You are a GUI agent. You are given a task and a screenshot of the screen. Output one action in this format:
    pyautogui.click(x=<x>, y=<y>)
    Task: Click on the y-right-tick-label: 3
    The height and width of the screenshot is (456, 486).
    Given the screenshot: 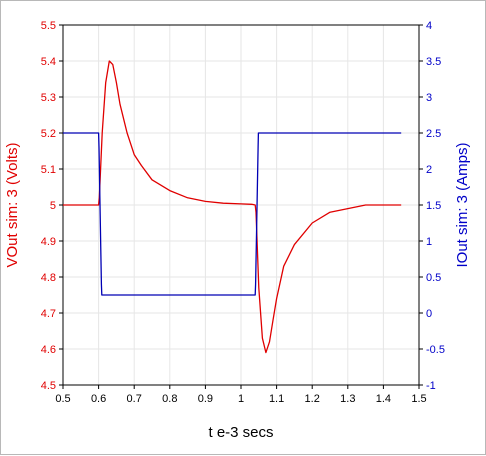 What is the action you would take?
    pyautogui.click(x=429, y=98)
    